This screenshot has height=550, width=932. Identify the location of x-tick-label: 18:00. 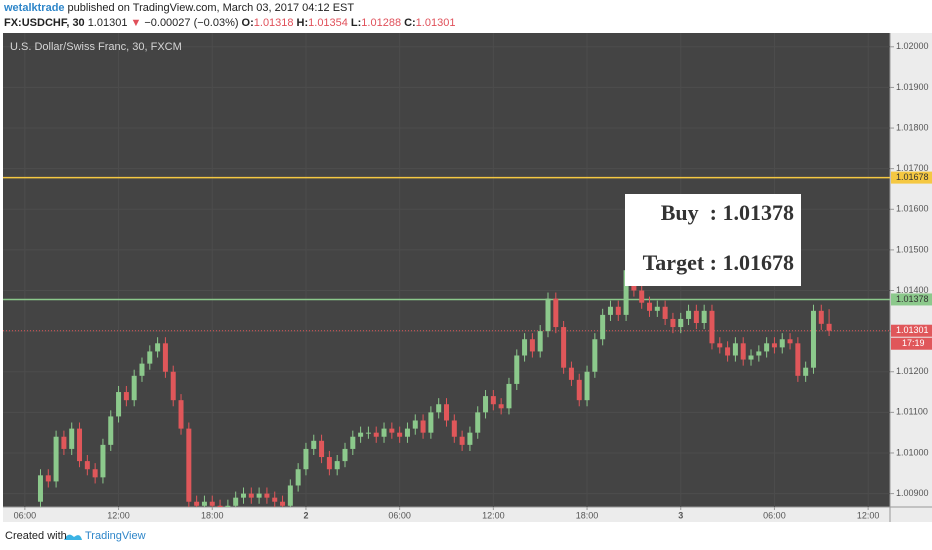
(212, 515).